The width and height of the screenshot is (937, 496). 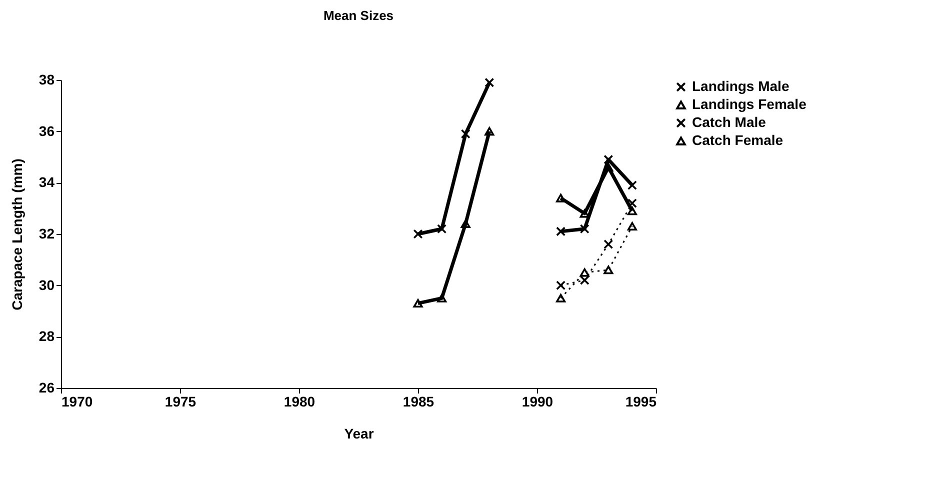 What do you see at coordinates (359, 434) in the screenshot?
I see `x-axis-title: Year` at bounding box center [359, 434].